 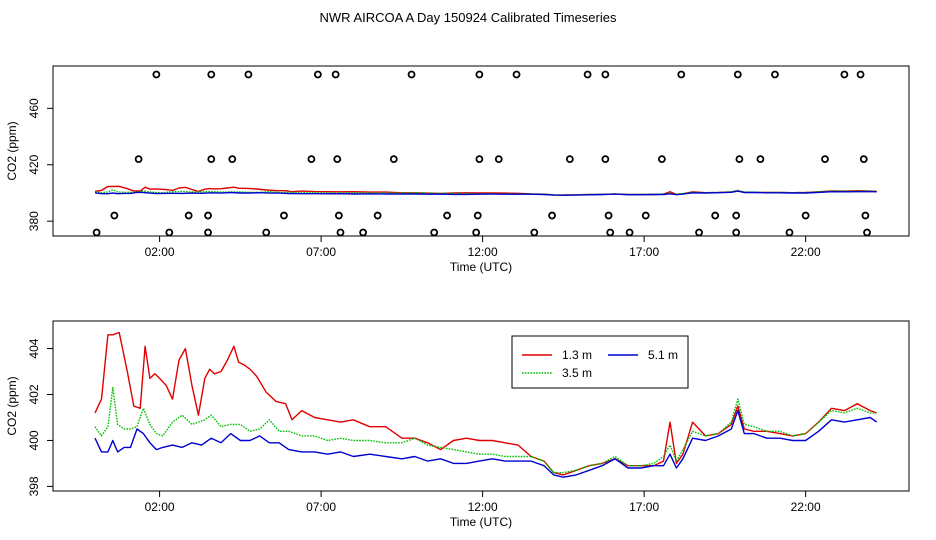 I want to click on legend-label: 1.3 m, so click(x=577, y=355).